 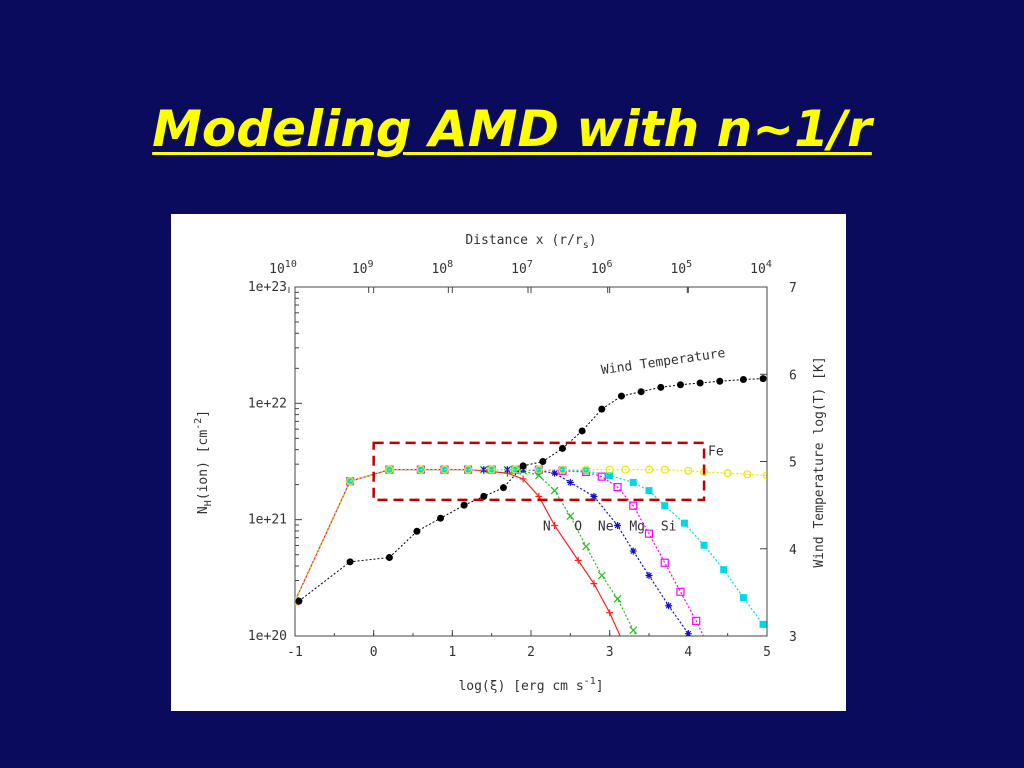 I want to click on top-tick-label: 10⁹, so click(x=363, y=268).